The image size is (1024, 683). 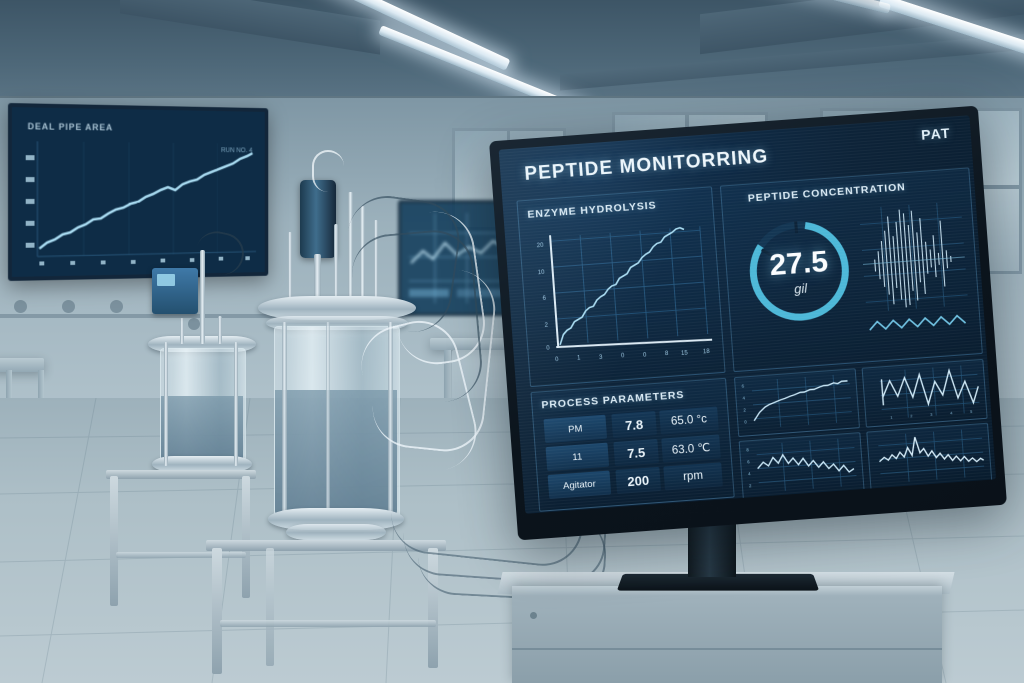 I want to click on param-value-row-2: 200, so click(x=638, y=480).